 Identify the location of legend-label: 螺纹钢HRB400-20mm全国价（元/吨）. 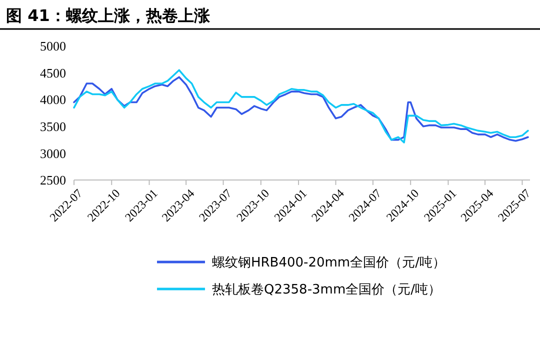
(329, 263).